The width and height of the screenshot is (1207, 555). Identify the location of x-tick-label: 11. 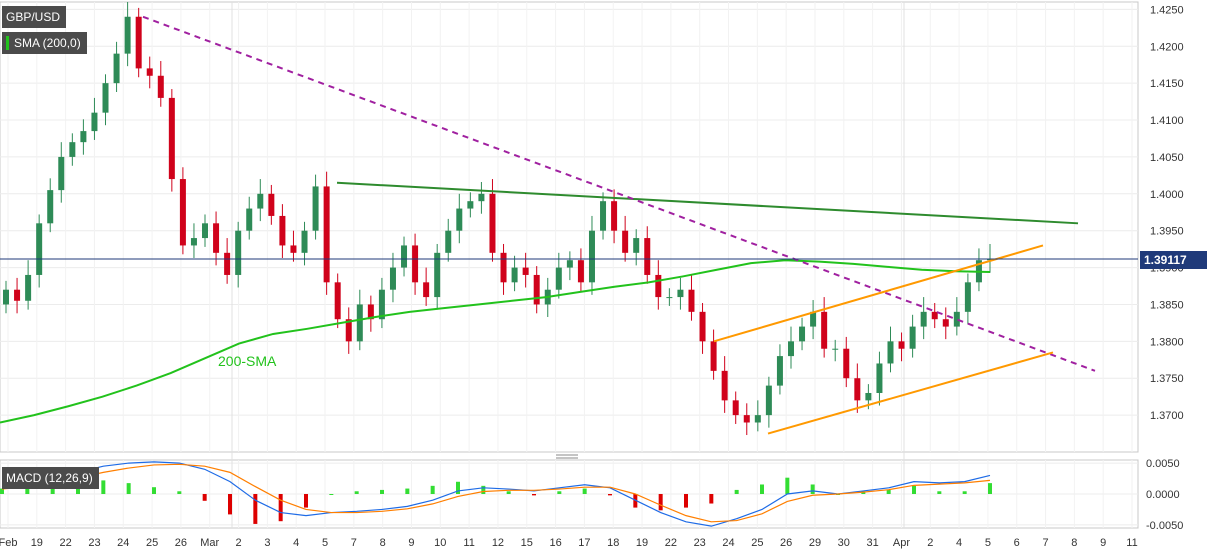
(1131, 543).